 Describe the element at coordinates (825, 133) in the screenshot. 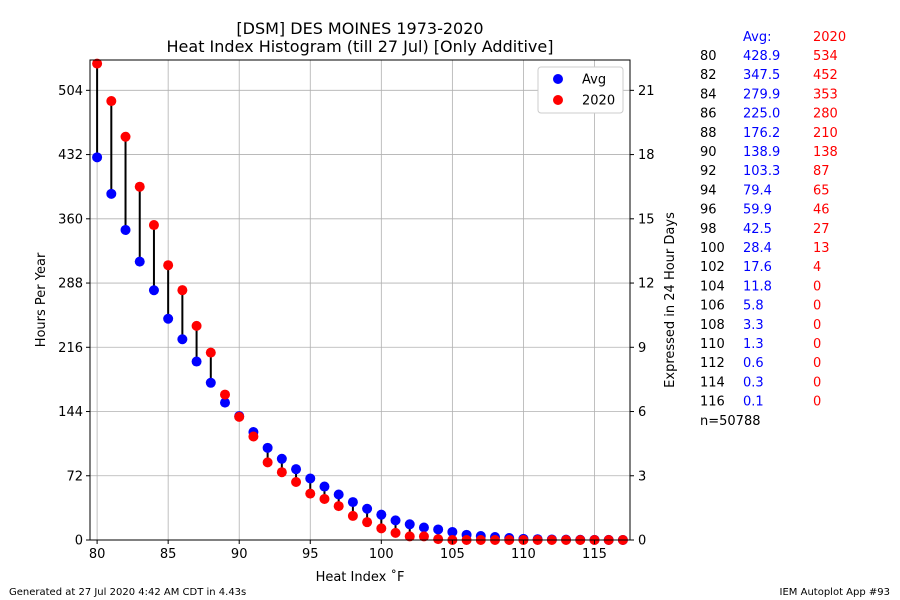

I see `table-2020-value: 210` at that location.